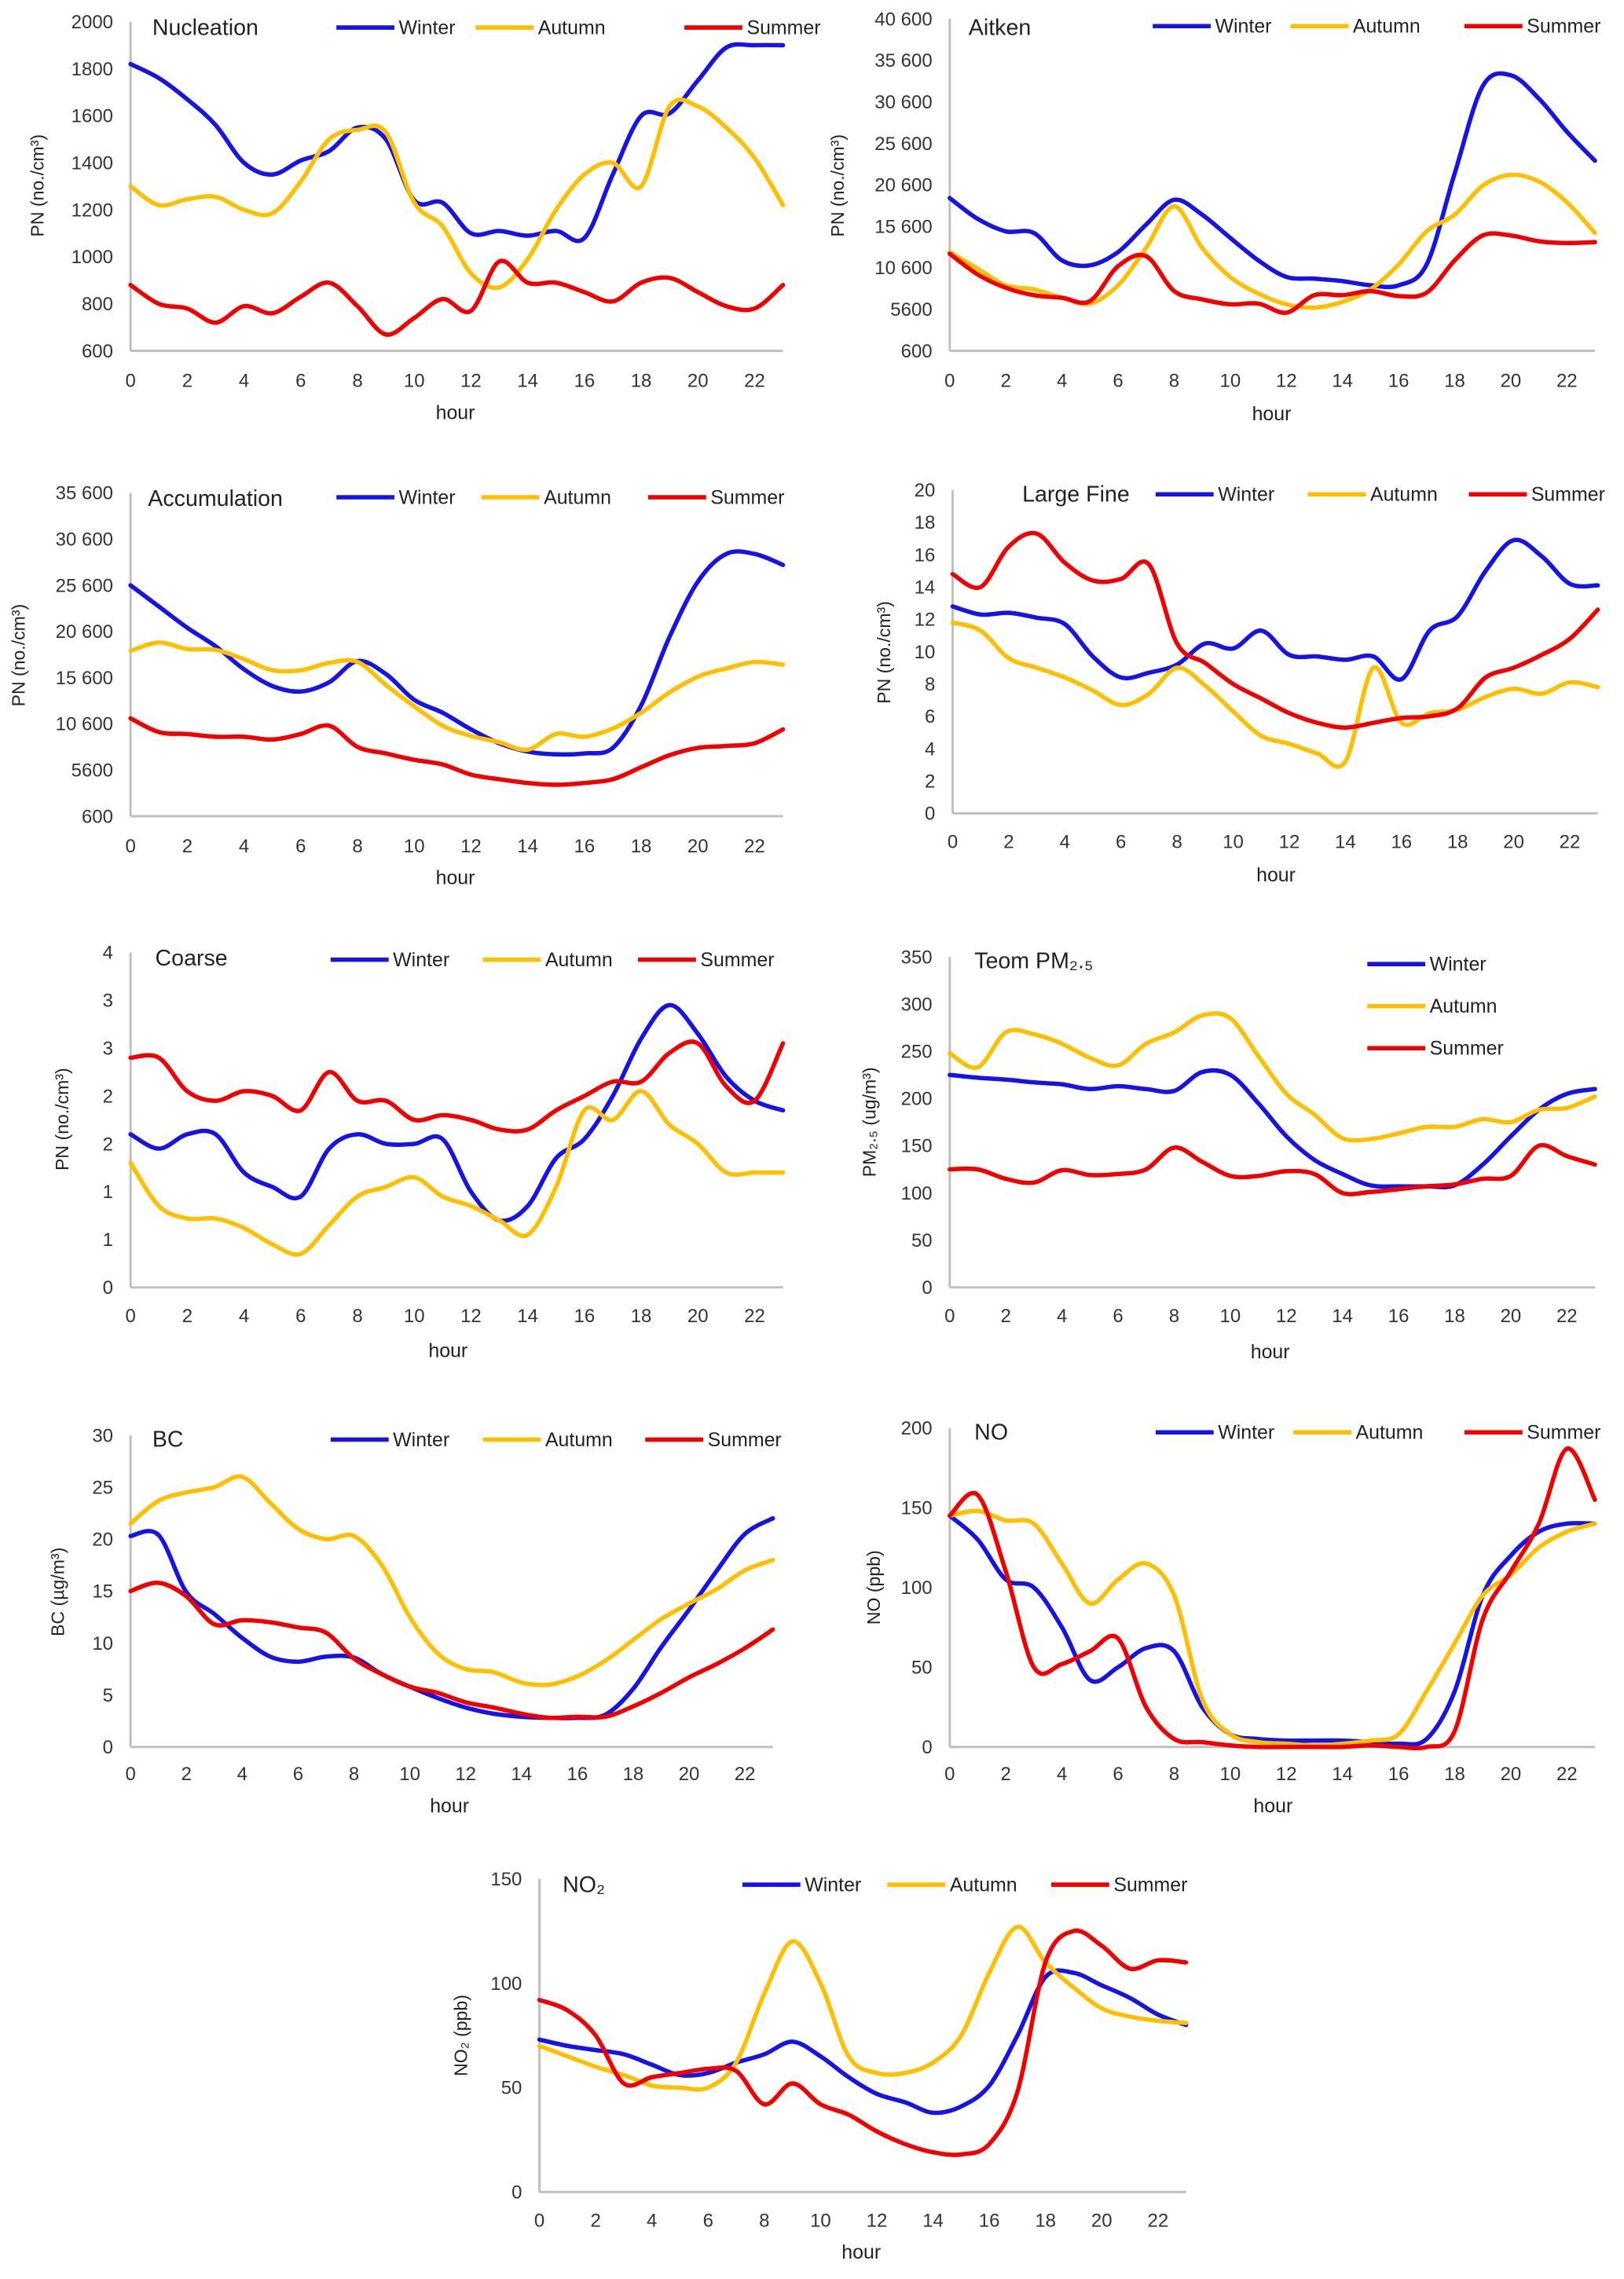 The image size is (1624, 2279). What do you see at coordinates (917, 957) in the screenshot?
I see `y-tick-label: 350` at bounding box center [917, 957].